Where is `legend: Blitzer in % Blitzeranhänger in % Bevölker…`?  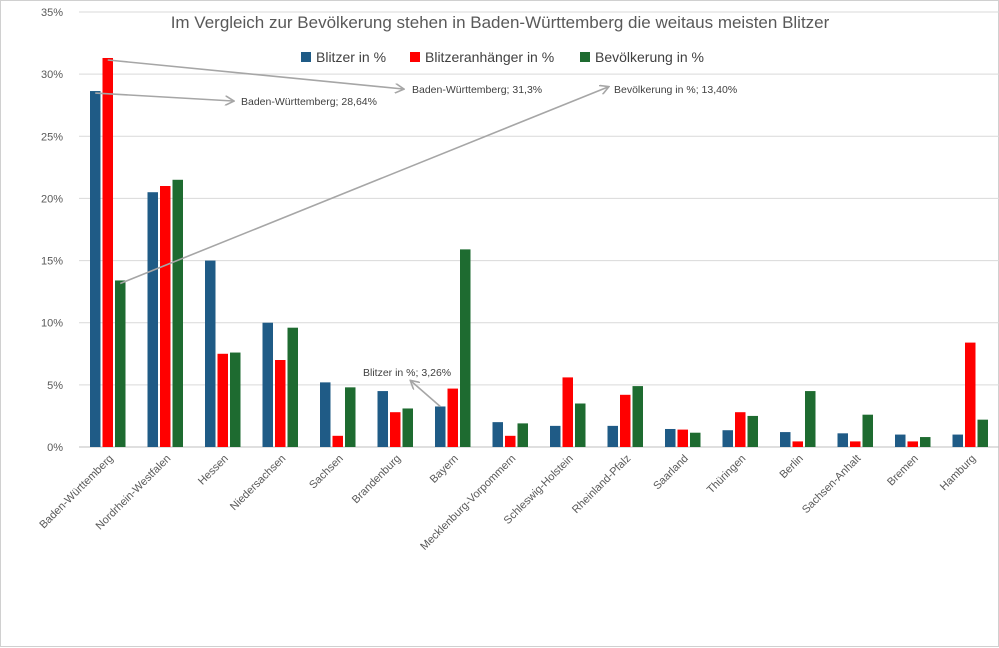 legend: Blitzer in % Blitzeranhänger in % Bevölker… is located at coordinates (502, 57).